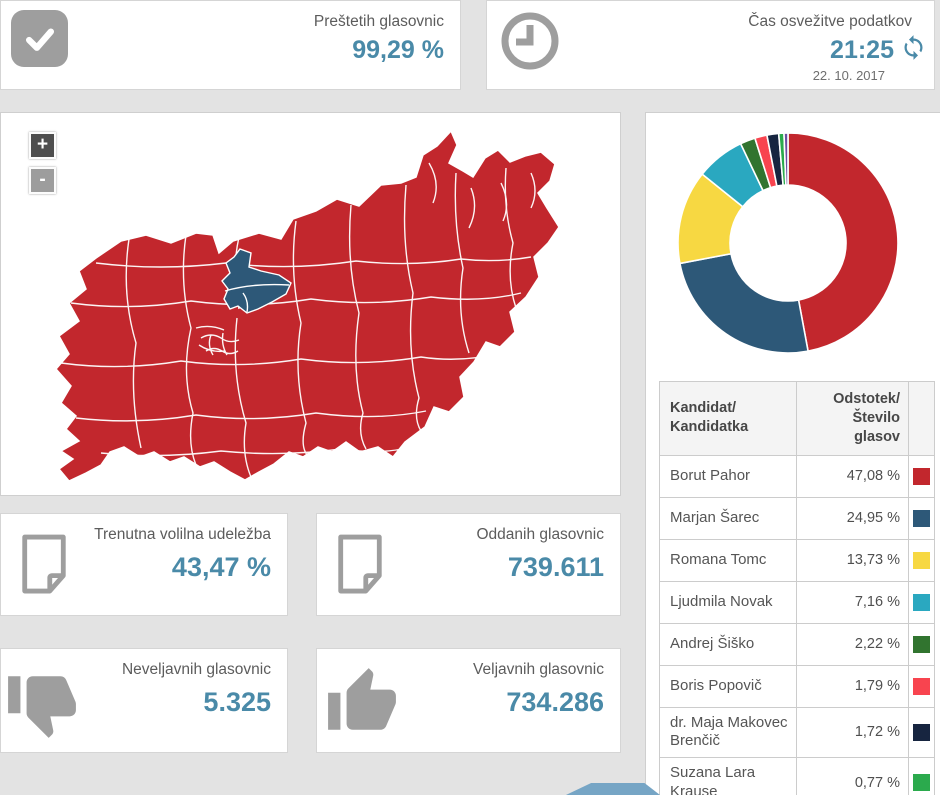 This screenshot has height=795, width=940. I want to click on percent-value: 7,16 %, so click(877, 601).